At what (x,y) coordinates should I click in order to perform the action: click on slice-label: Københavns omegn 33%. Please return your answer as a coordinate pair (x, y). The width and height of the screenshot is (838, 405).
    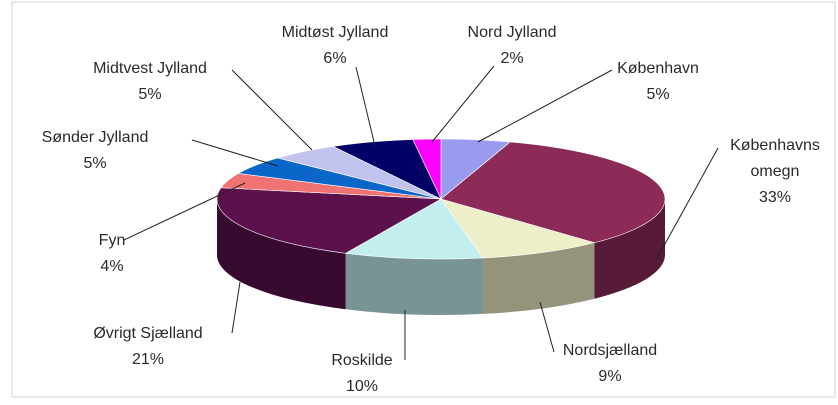
    Looking at the image, I should click on (775, 172).